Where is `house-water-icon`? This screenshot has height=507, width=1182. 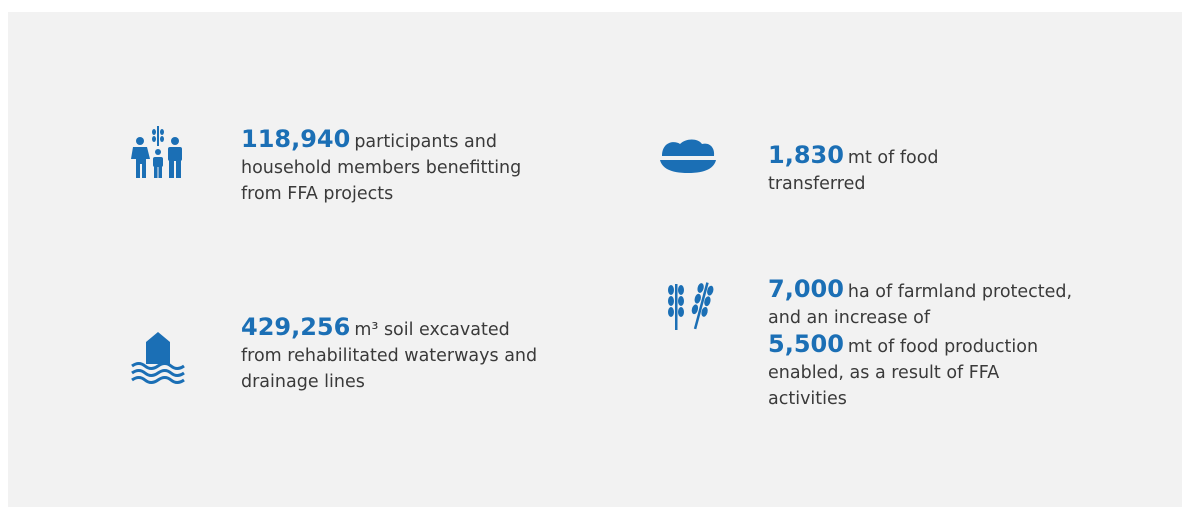 house-water-icon is located at coordinates (158, 358).